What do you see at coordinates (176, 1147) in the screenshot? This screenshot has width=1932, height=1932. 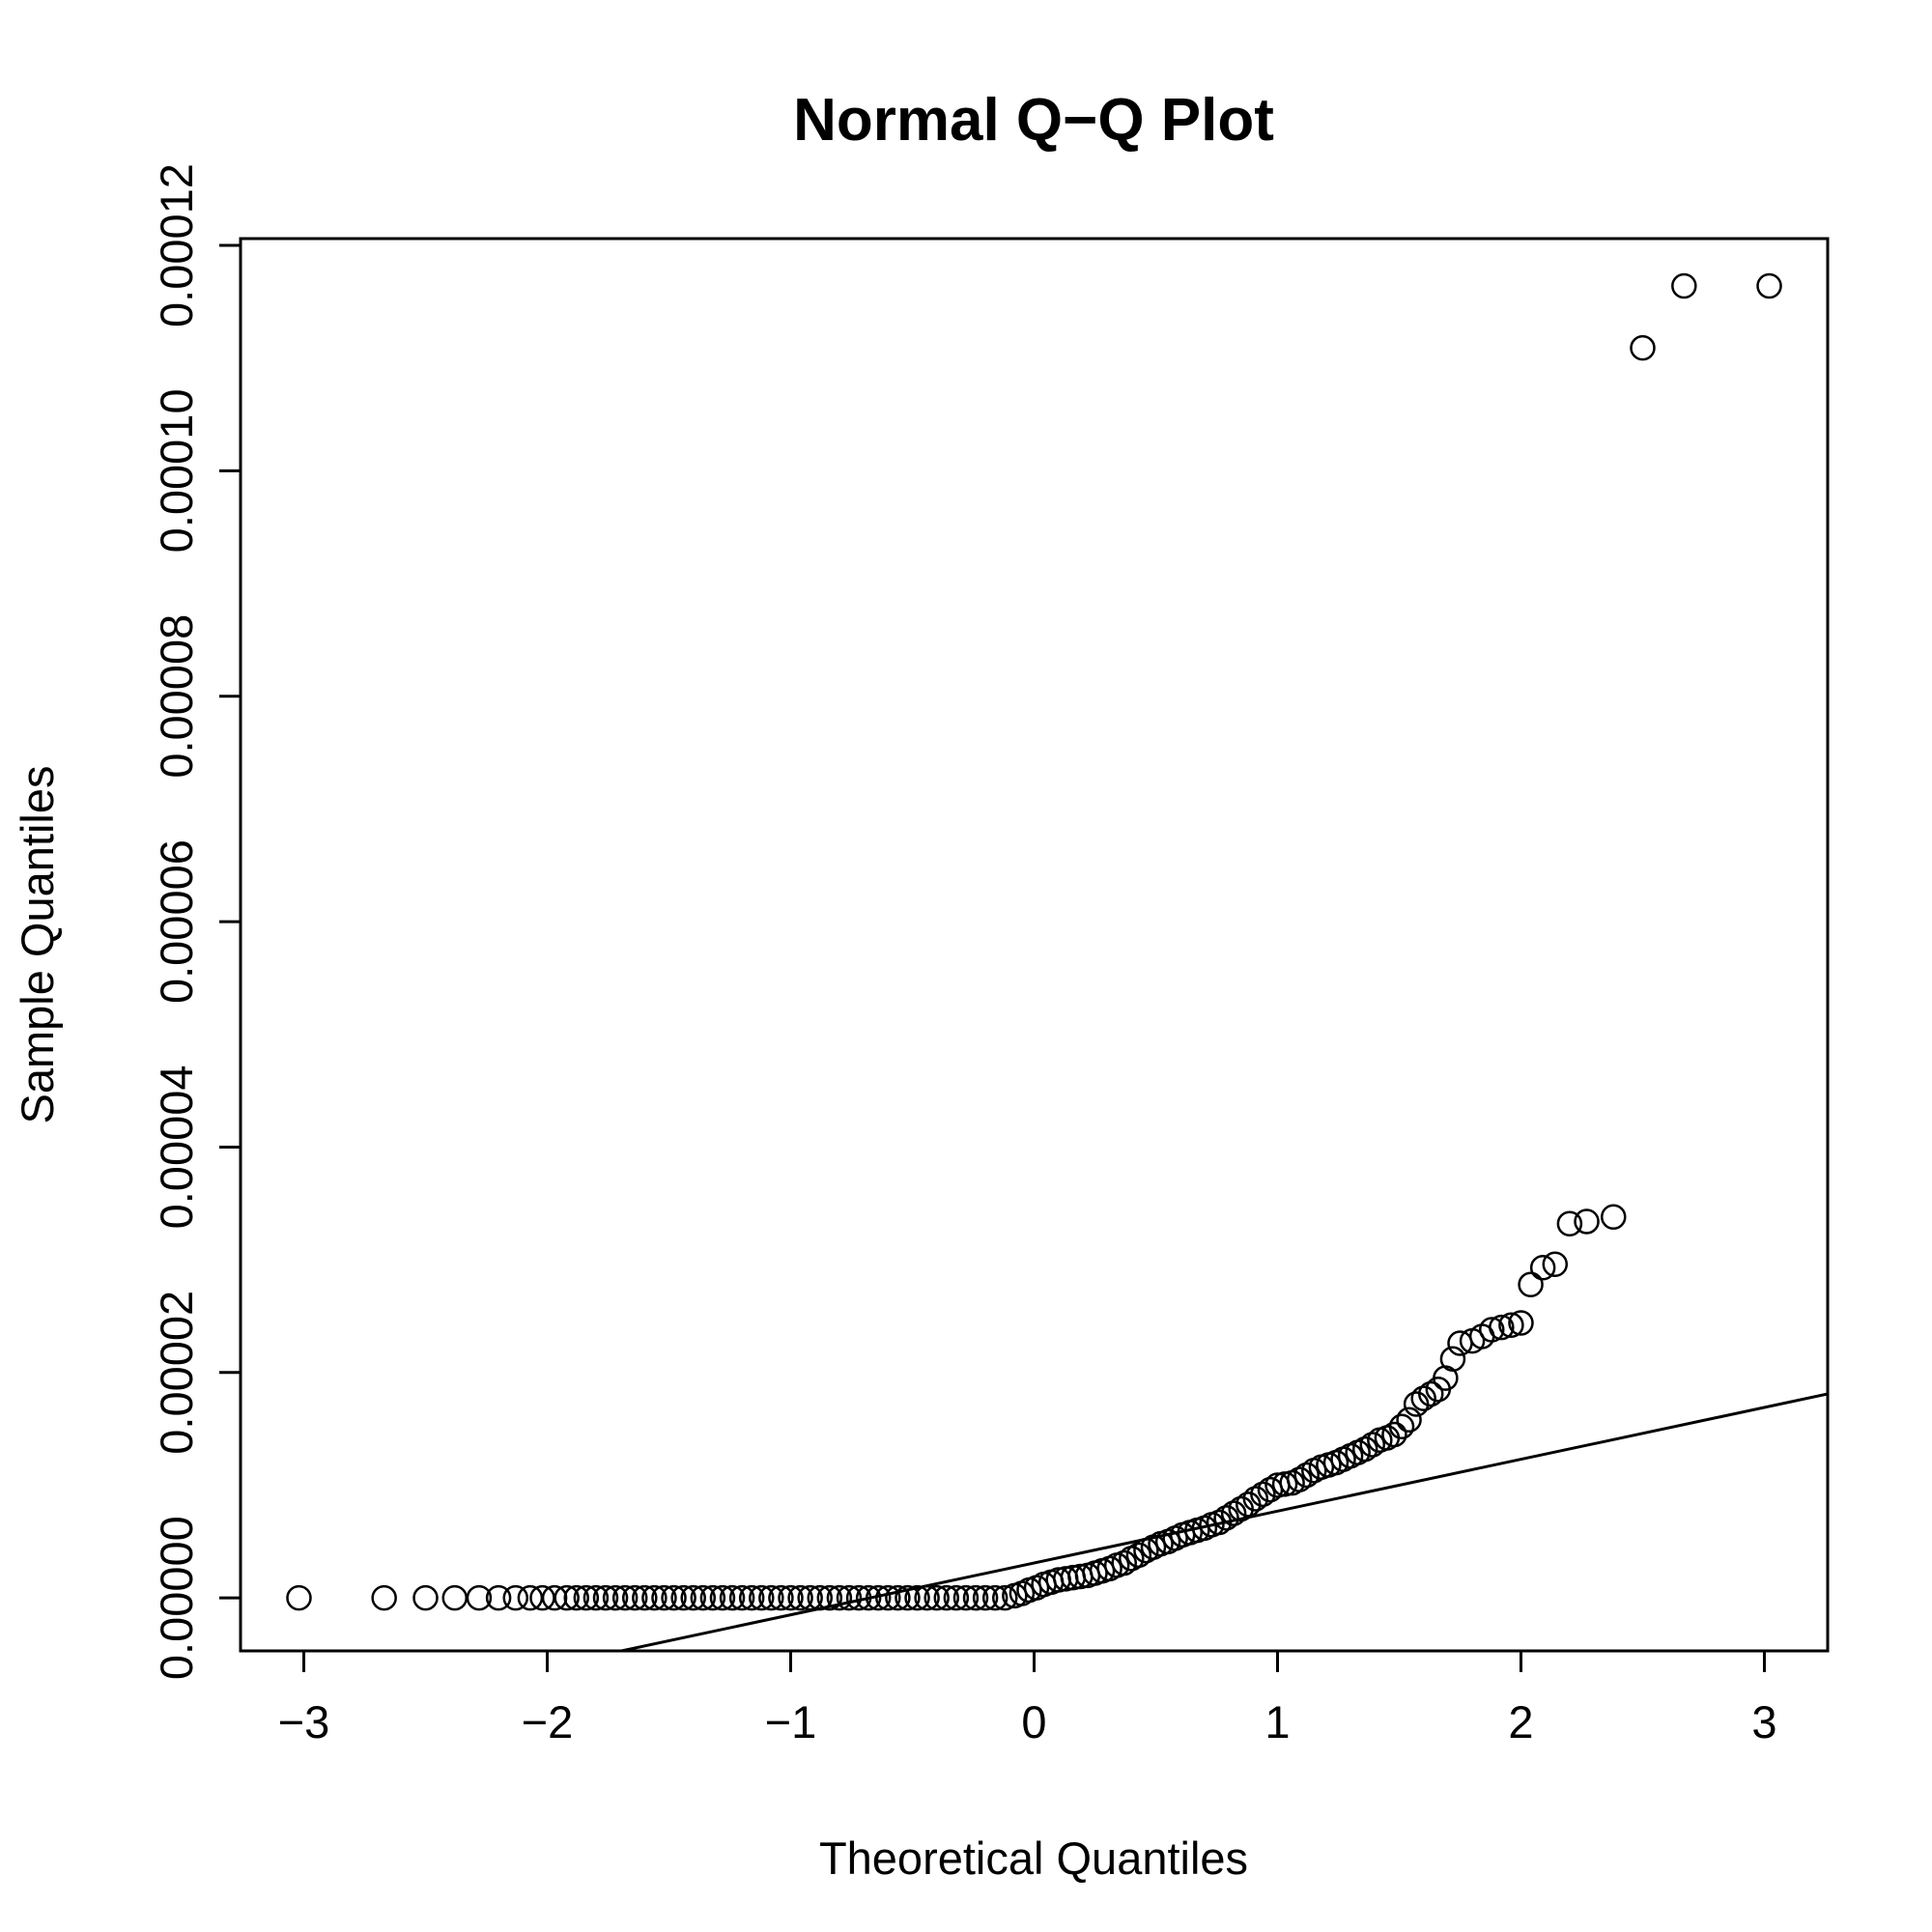 I see `y-tick-label: 0.00004` at bounding box center [176, 1147].